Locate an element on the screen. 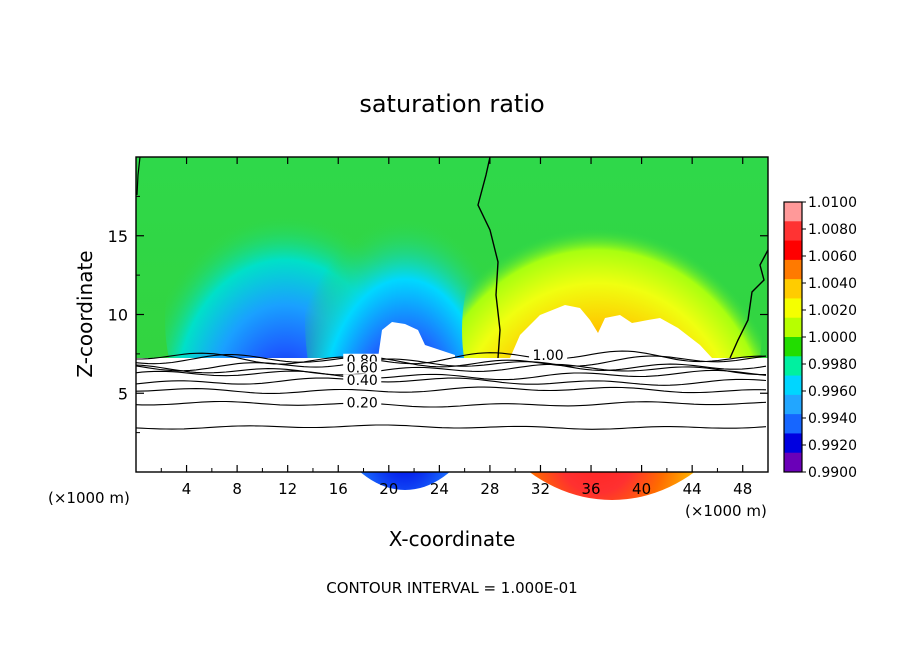  x-tick-label: 44 is located at coordinates (692, 489).